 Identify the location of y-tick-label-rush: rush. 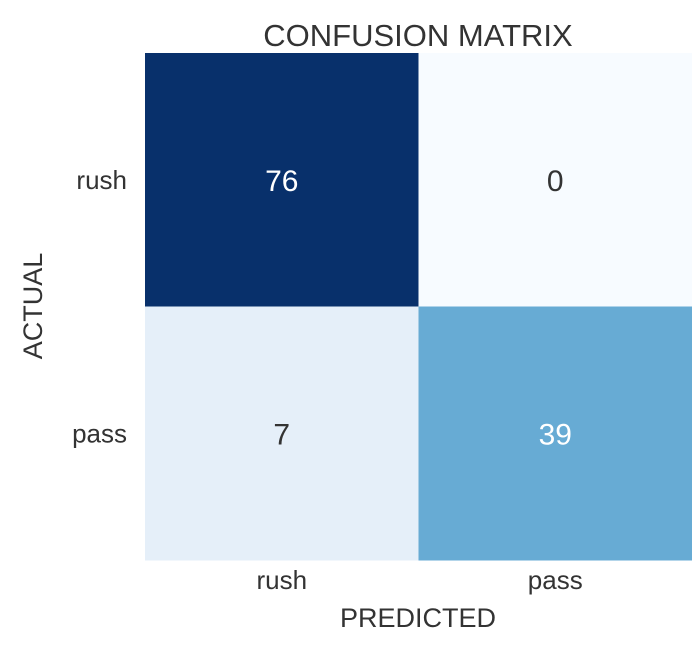
(101, 180).